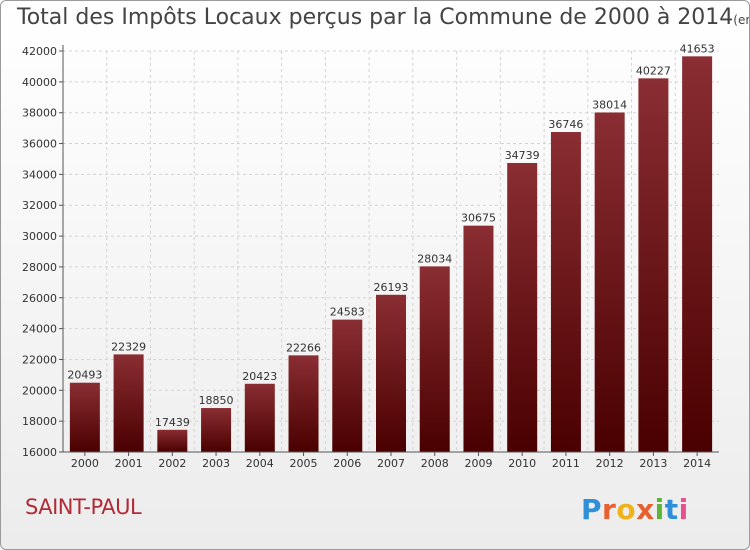 Image resolution: width=750 pixels, height=550 pixels. I want to click on x-tick-label: 2001, so click(129, 463).